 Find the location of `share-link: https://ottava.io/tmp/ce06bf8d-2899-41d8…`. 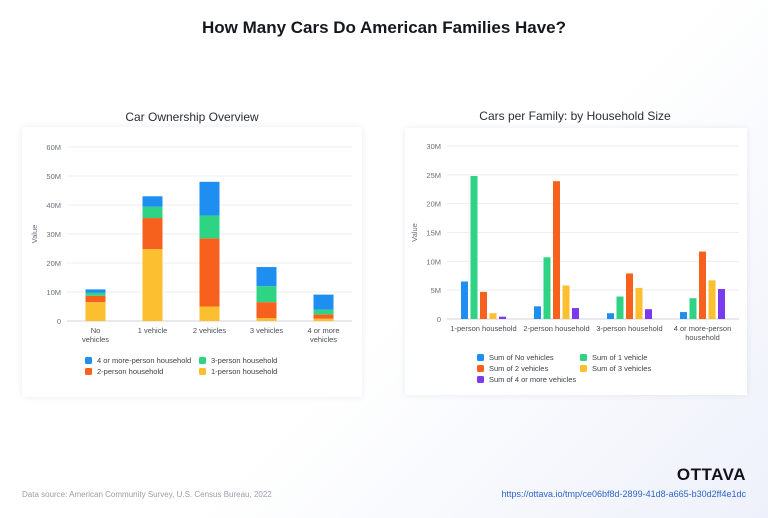

share-link: https://ottava.io/tmp/ce06bf8d-2899-41d8… is located at coordinates (623, 494).